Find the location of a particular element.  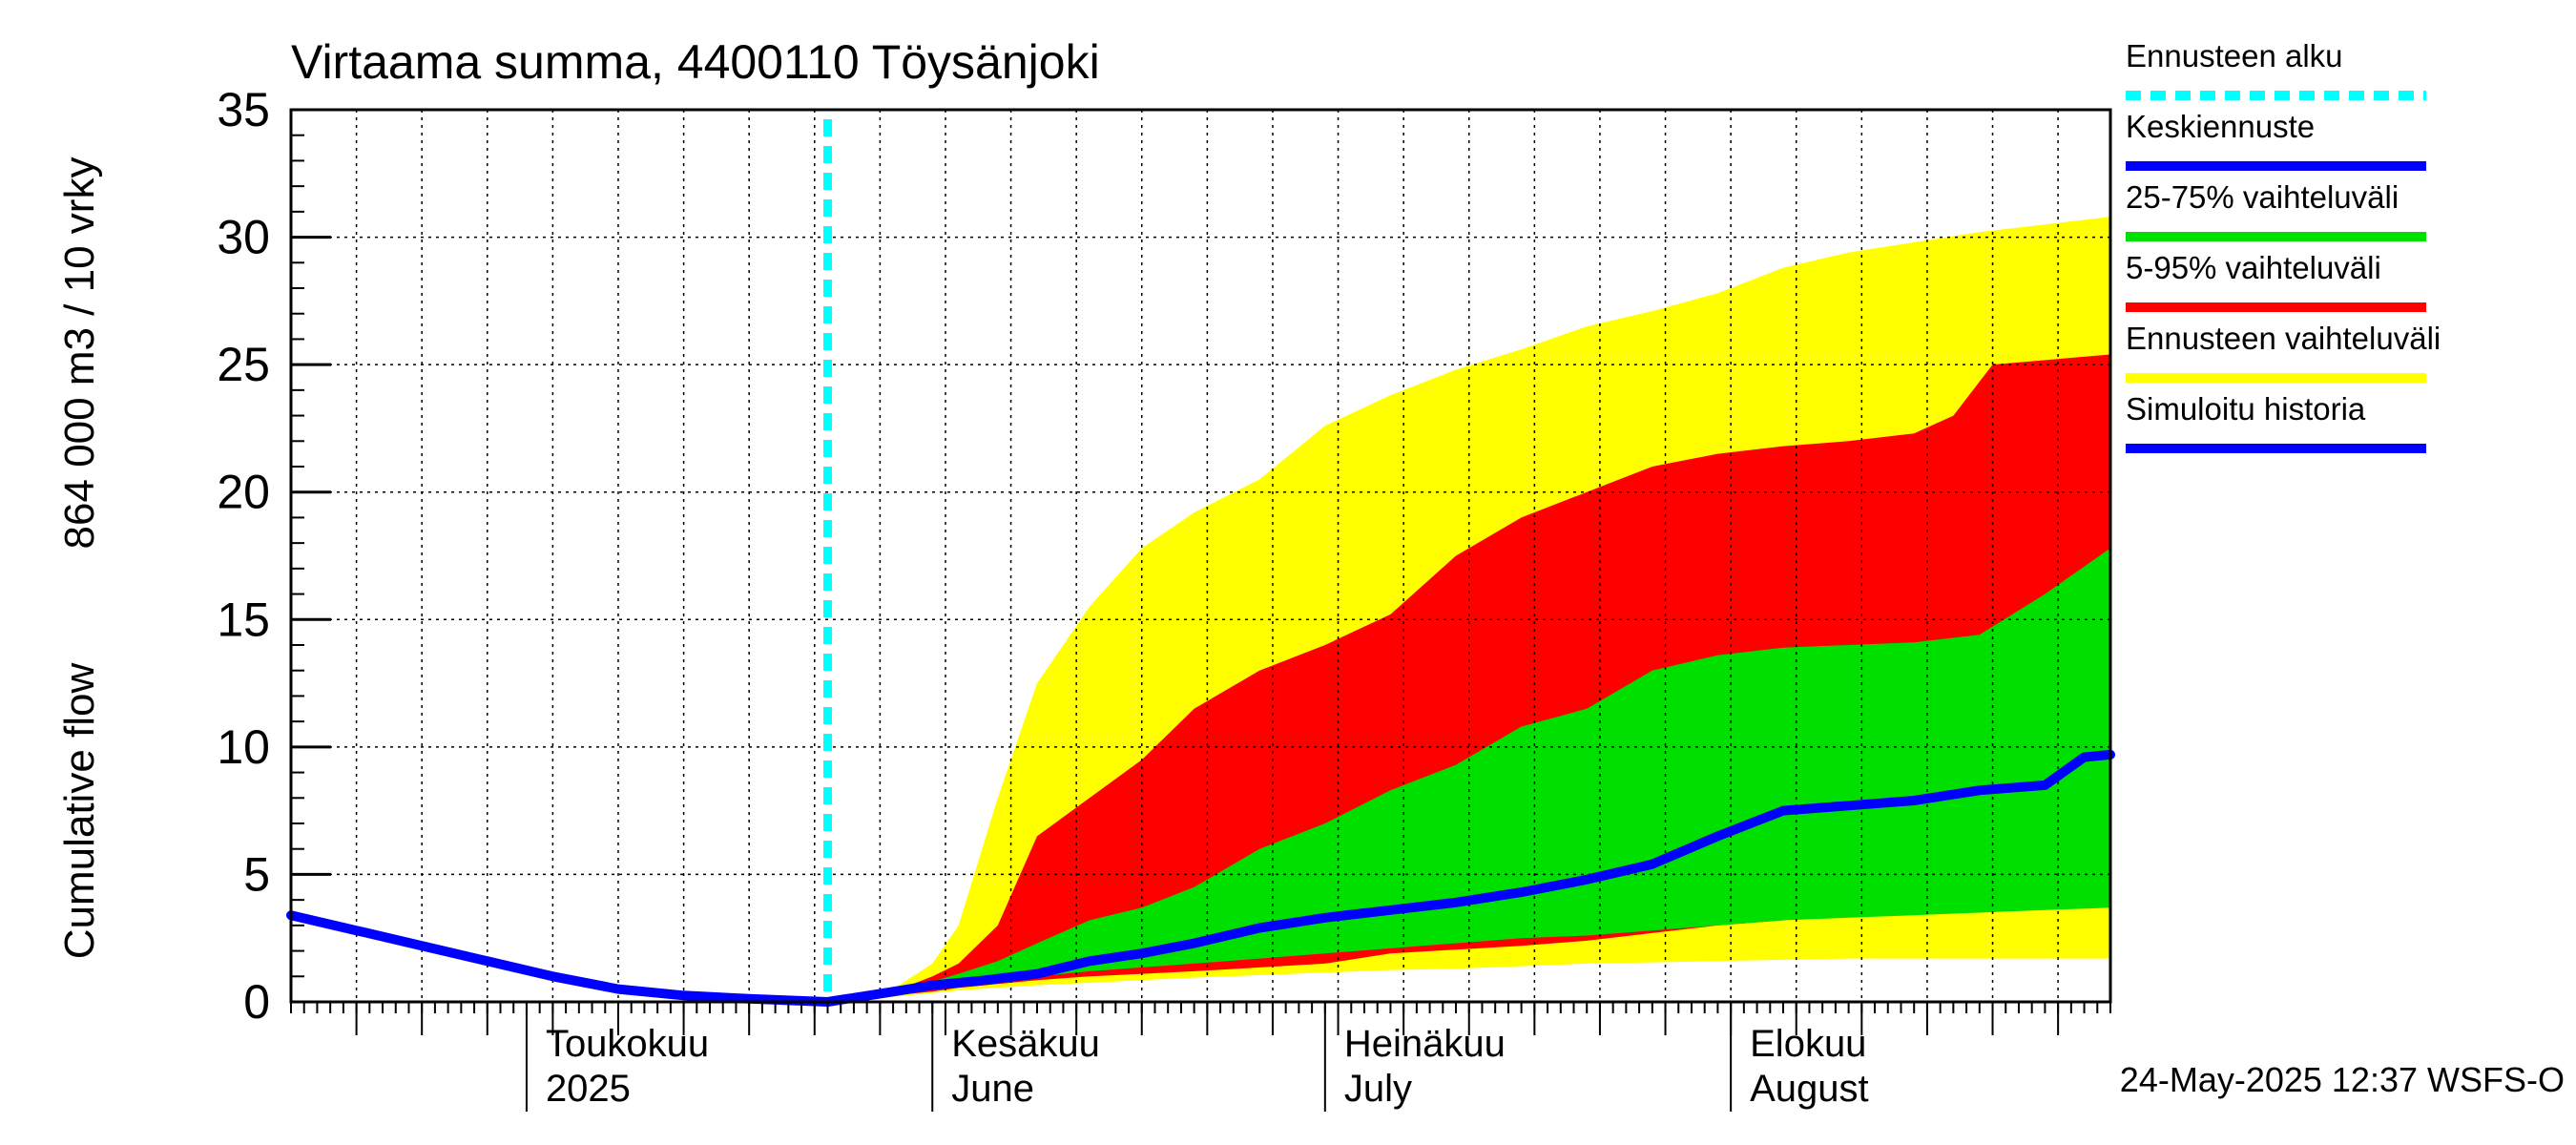

y-tick-label: 5 is located at coordinates (256, 874).